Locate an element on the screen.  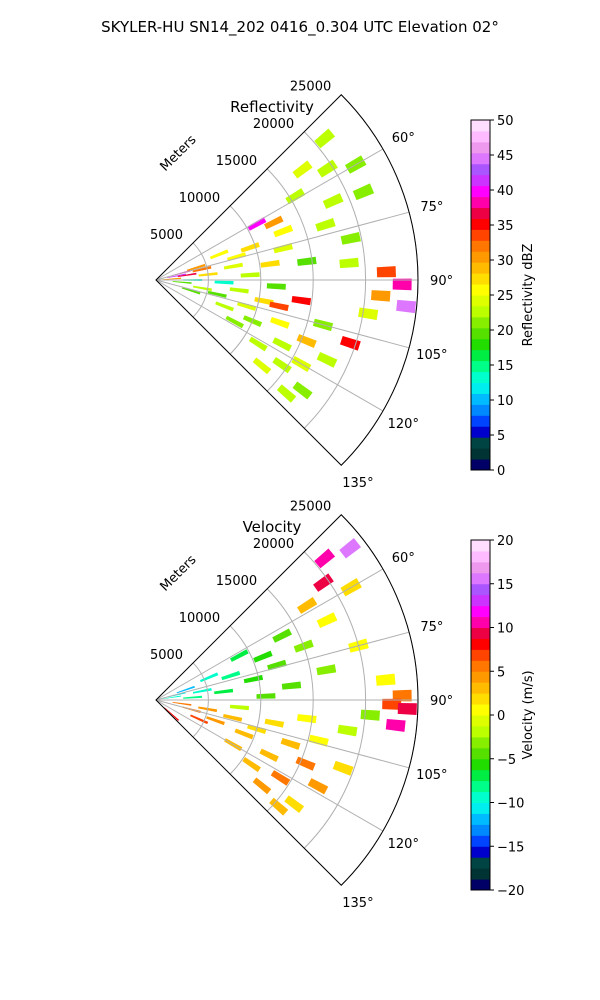
azimuth-tick-label: 120° is located at coordinates (403, 424).